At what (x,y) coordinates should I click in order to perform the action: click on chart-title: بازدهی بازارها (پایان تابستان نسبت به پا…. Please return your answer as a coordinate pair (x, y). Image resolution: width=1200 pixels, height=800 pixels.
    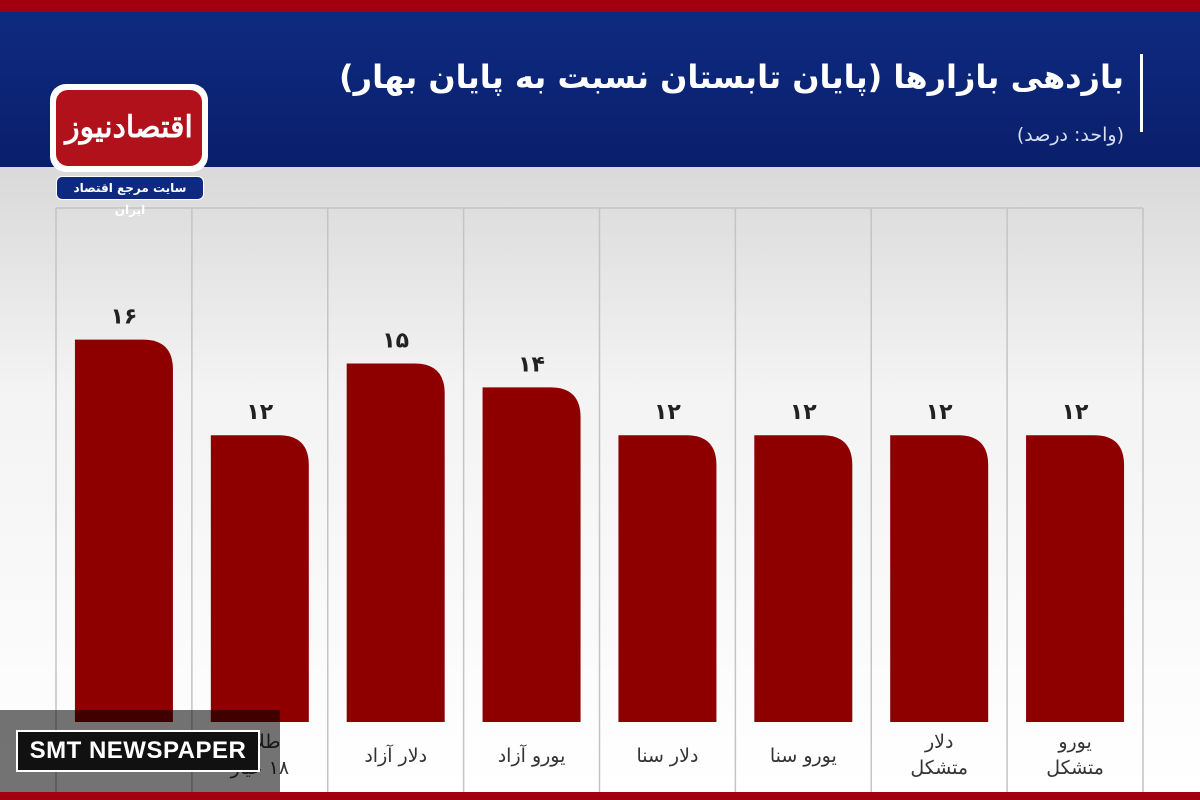
    Looking at the image, I should click on (731, 77).